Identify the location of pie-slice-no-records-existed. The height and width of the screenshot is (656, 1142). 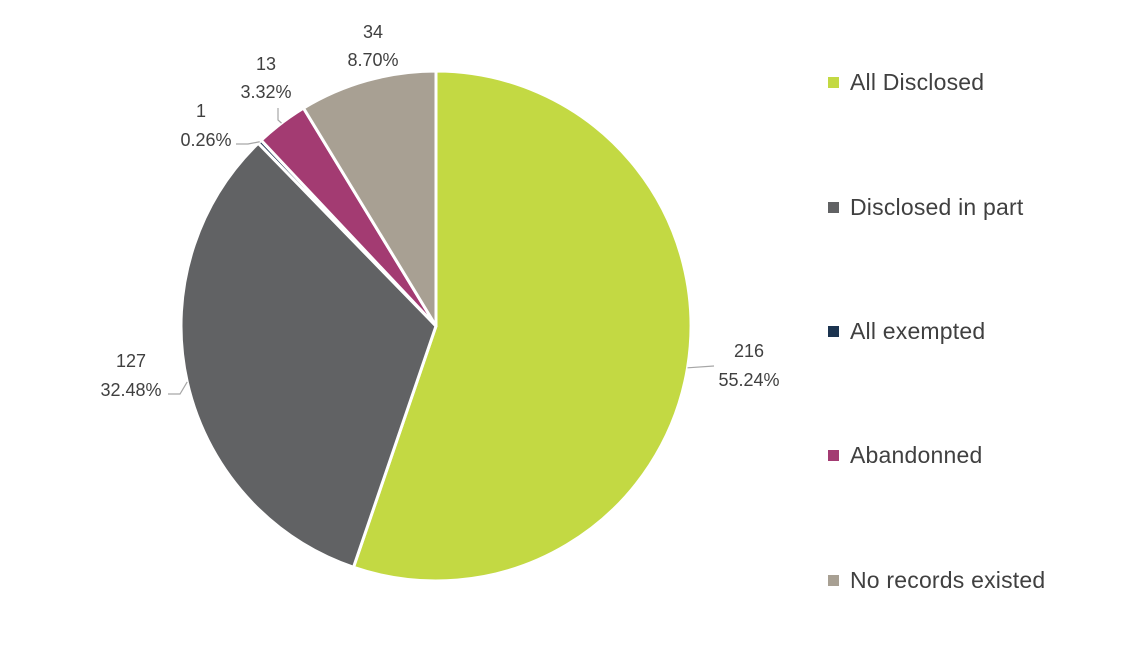
(370, 198).